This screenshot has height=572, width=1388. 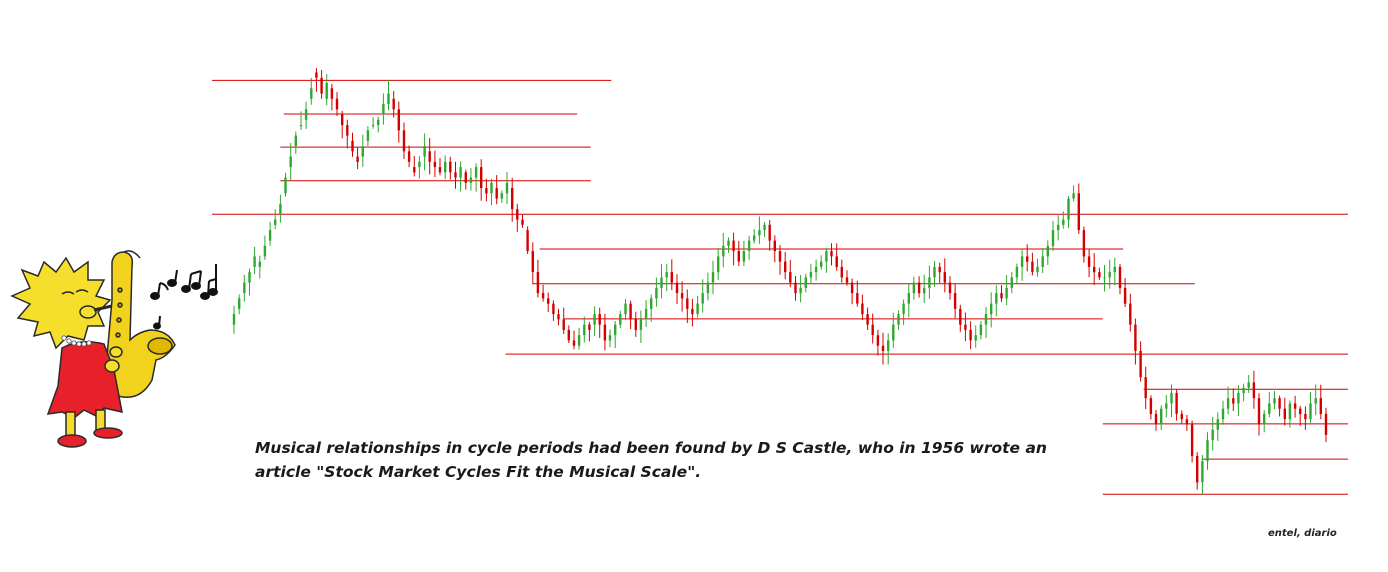 What do you see at coordinates (76, 341) in the screenshot?
I see `necklace` at bounding box center [76, 341].